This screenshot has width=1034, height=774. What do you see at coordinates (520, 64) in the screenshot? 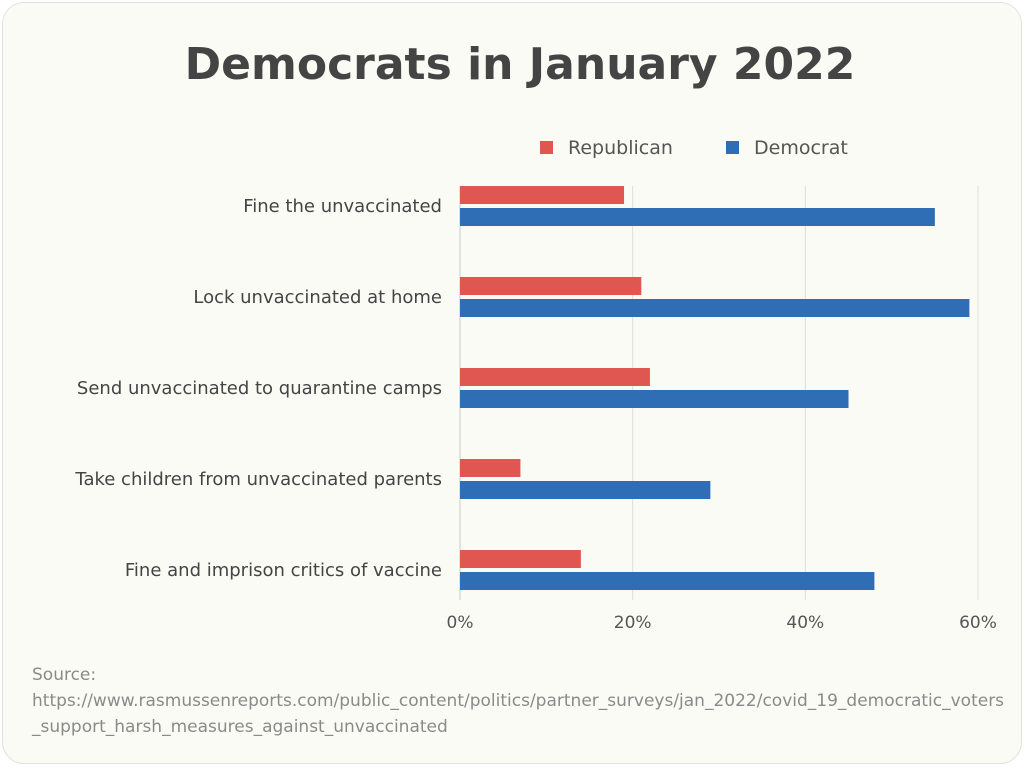
I see `chart-title: Democrats in January 2022` at bounding box center [520, 64].